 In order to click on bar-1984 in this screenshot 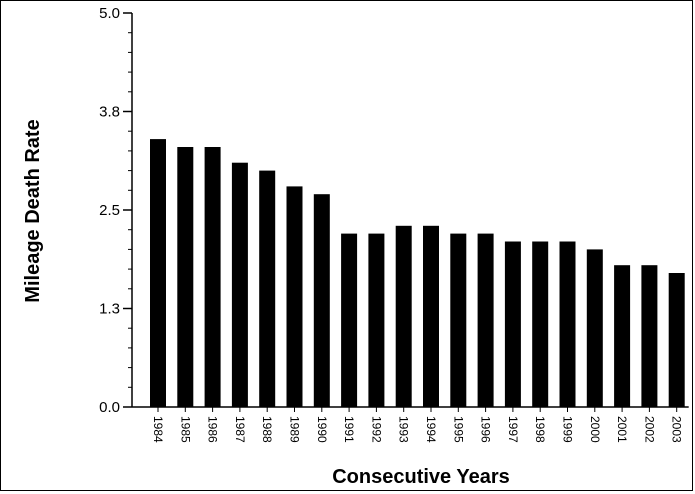, I will do `click(158, 273)`.